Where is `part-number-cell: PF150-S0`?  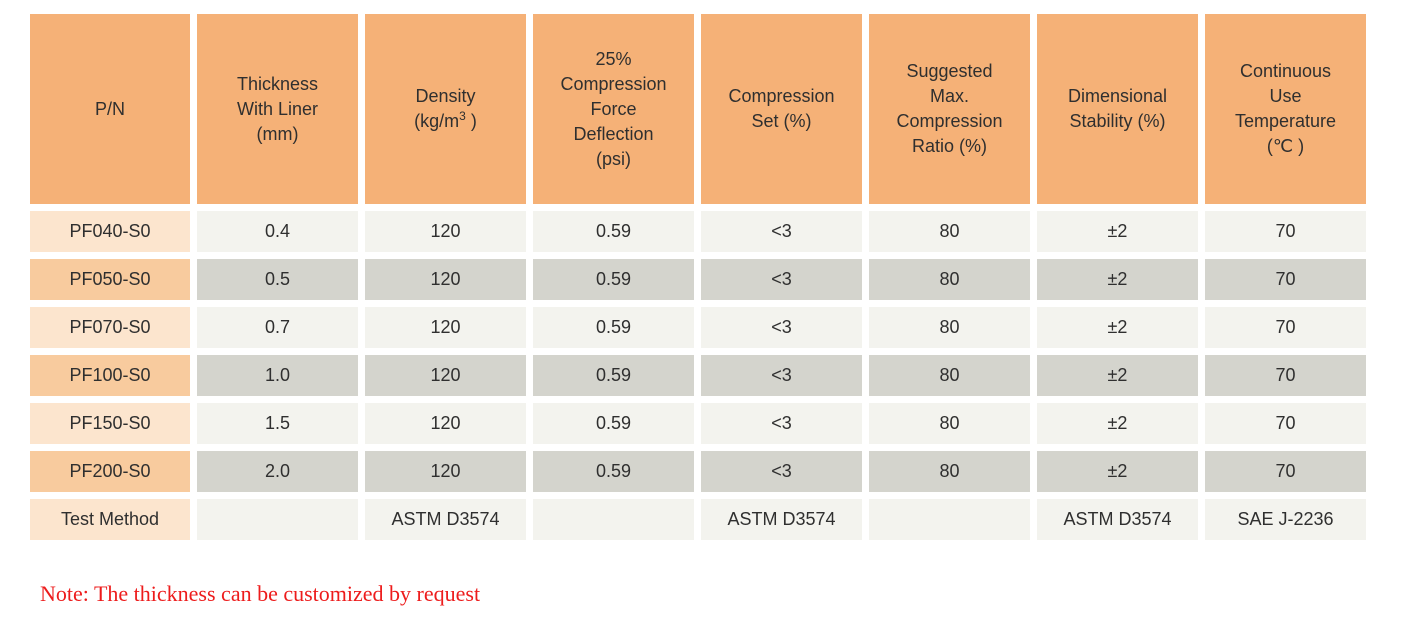 part-number-cell: PF150-S0 is located at coordinates (110, 423).